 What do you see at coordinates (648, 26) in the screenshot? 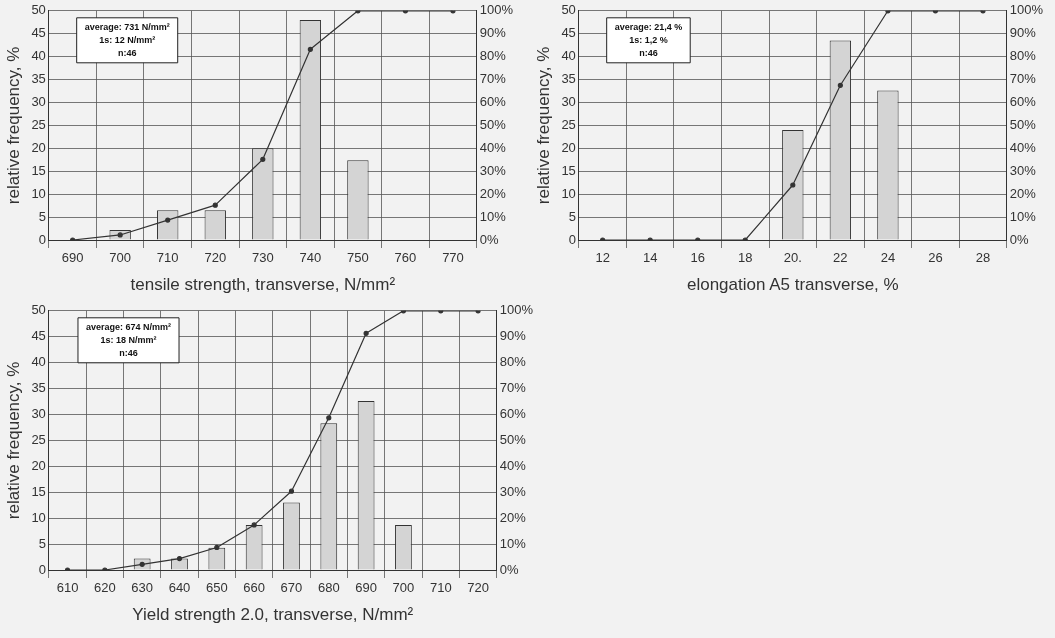
I see `annotation: average: 21,4 %` at bounding box center [648, 26].